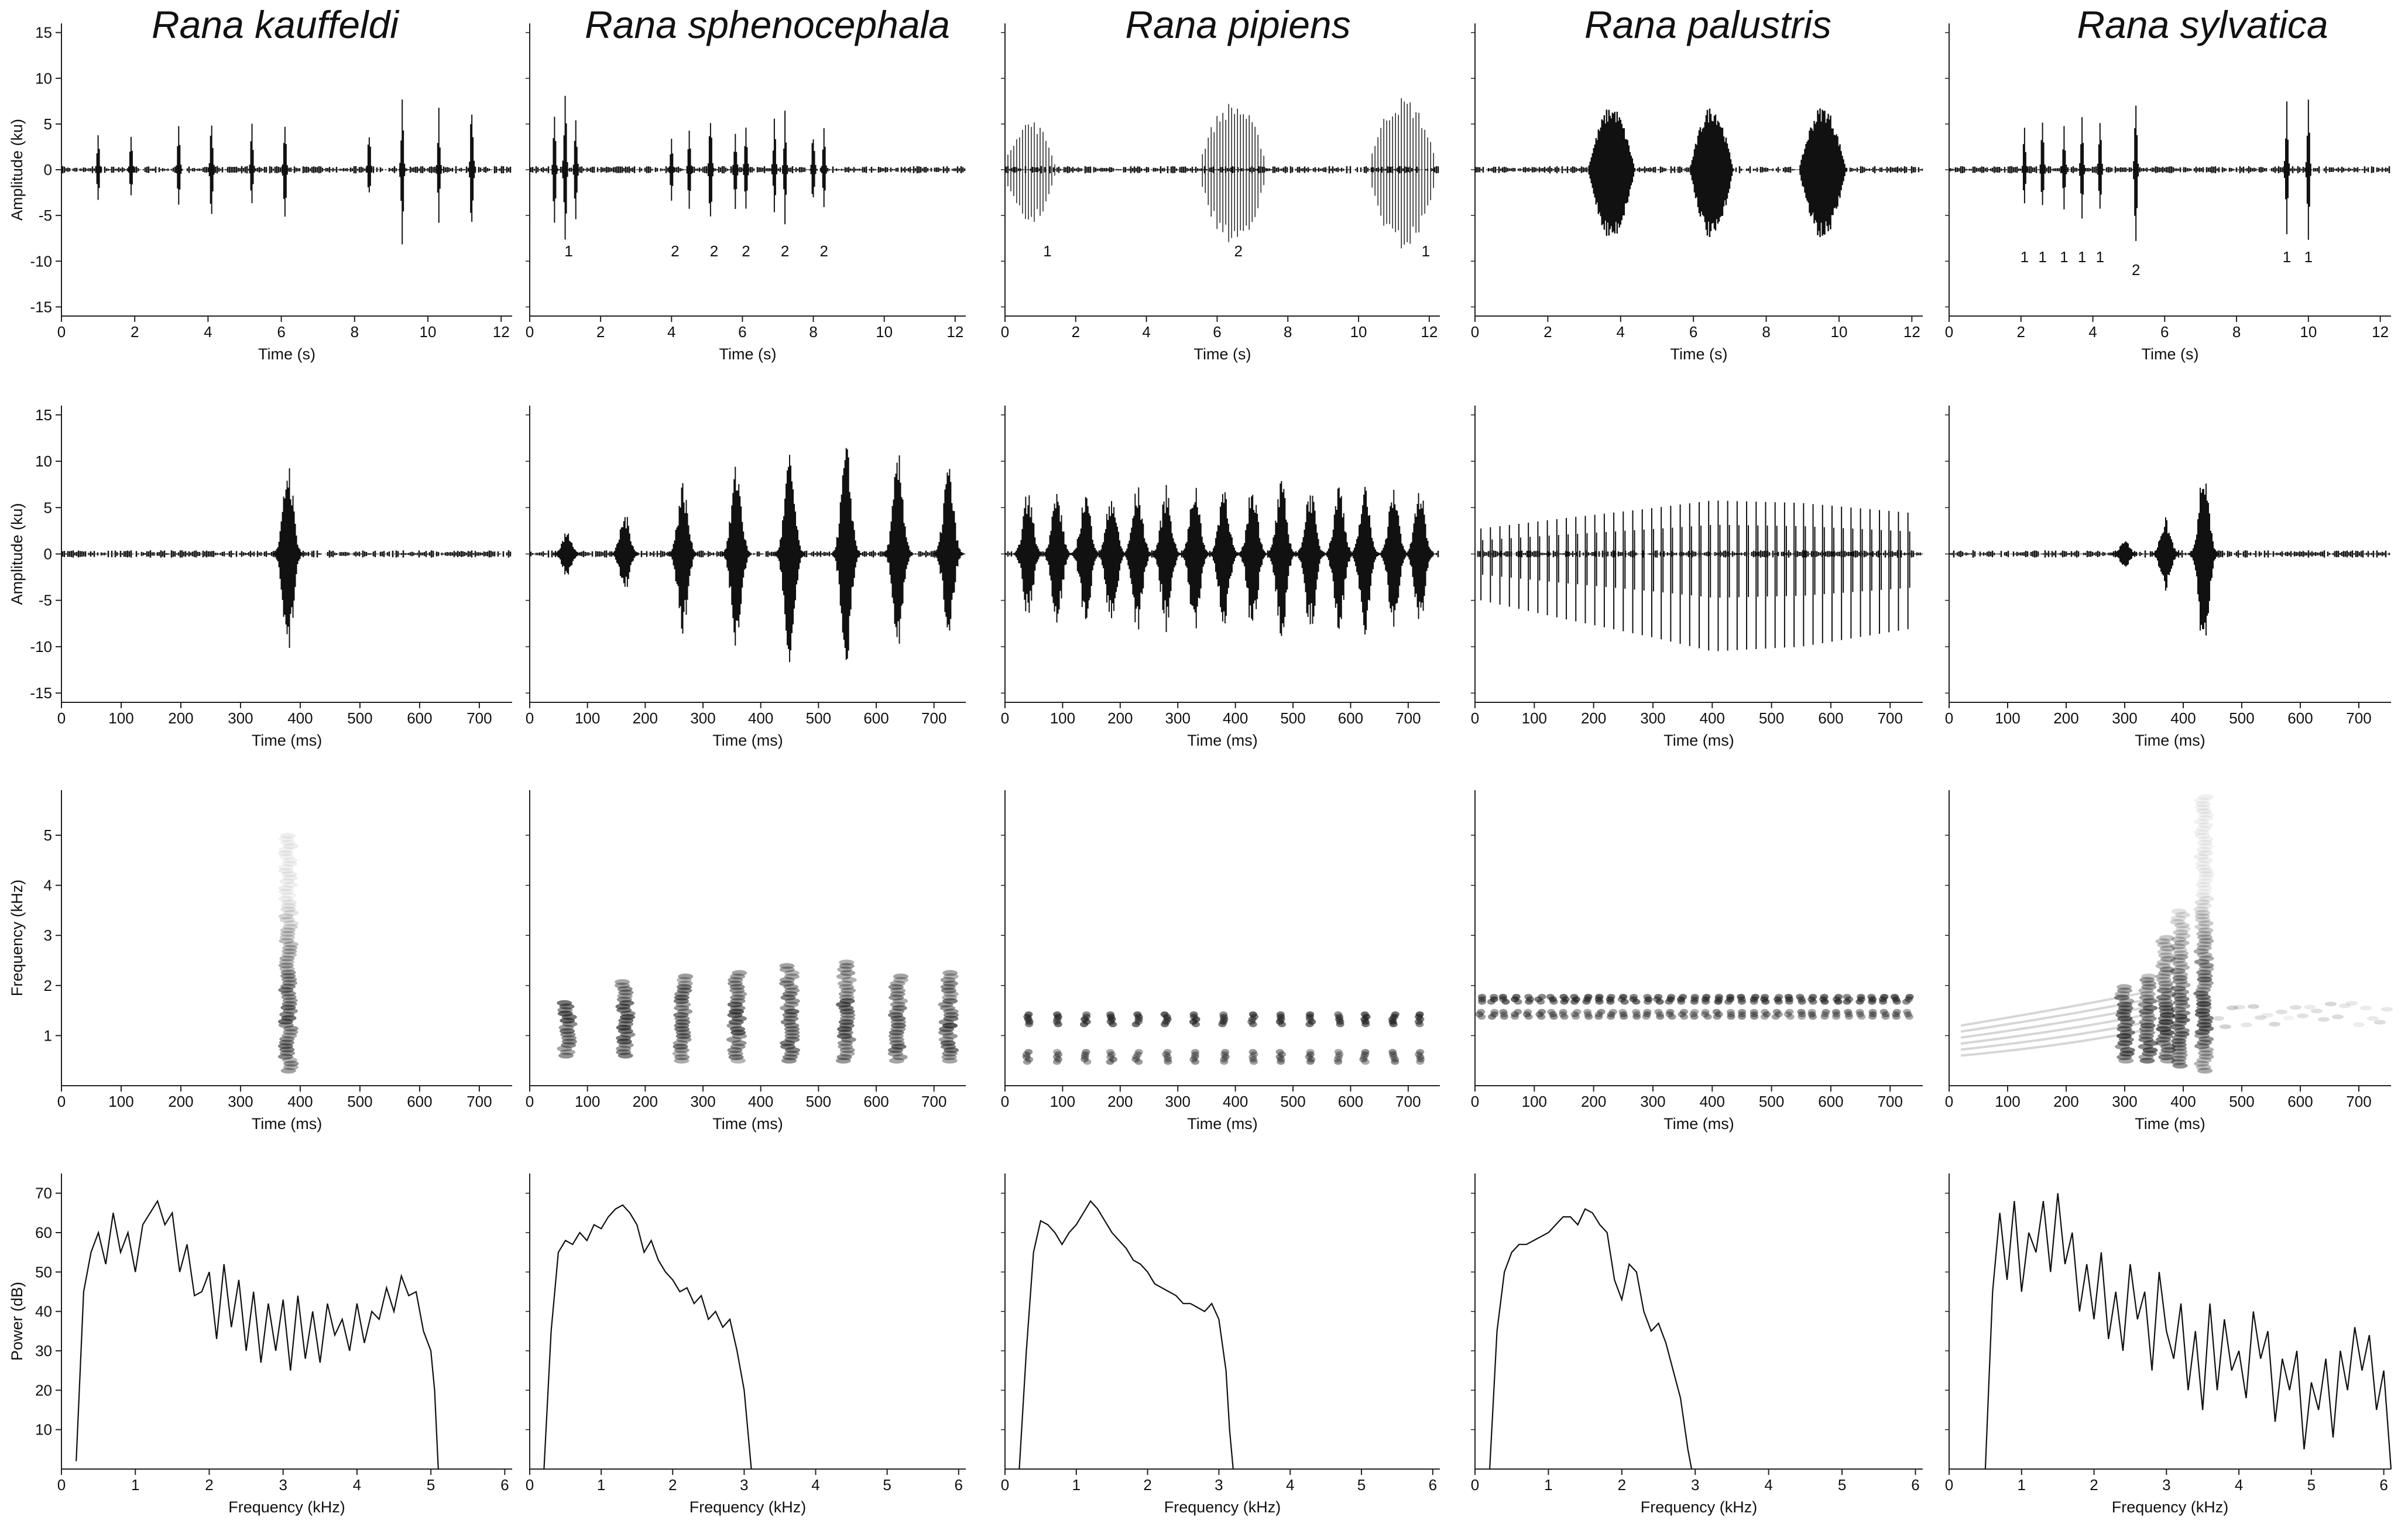  What do you see at coordinates (2100, 257) in the screenshot?
I see `pulse-type-label: 1` at bounding box center [2100, 257].